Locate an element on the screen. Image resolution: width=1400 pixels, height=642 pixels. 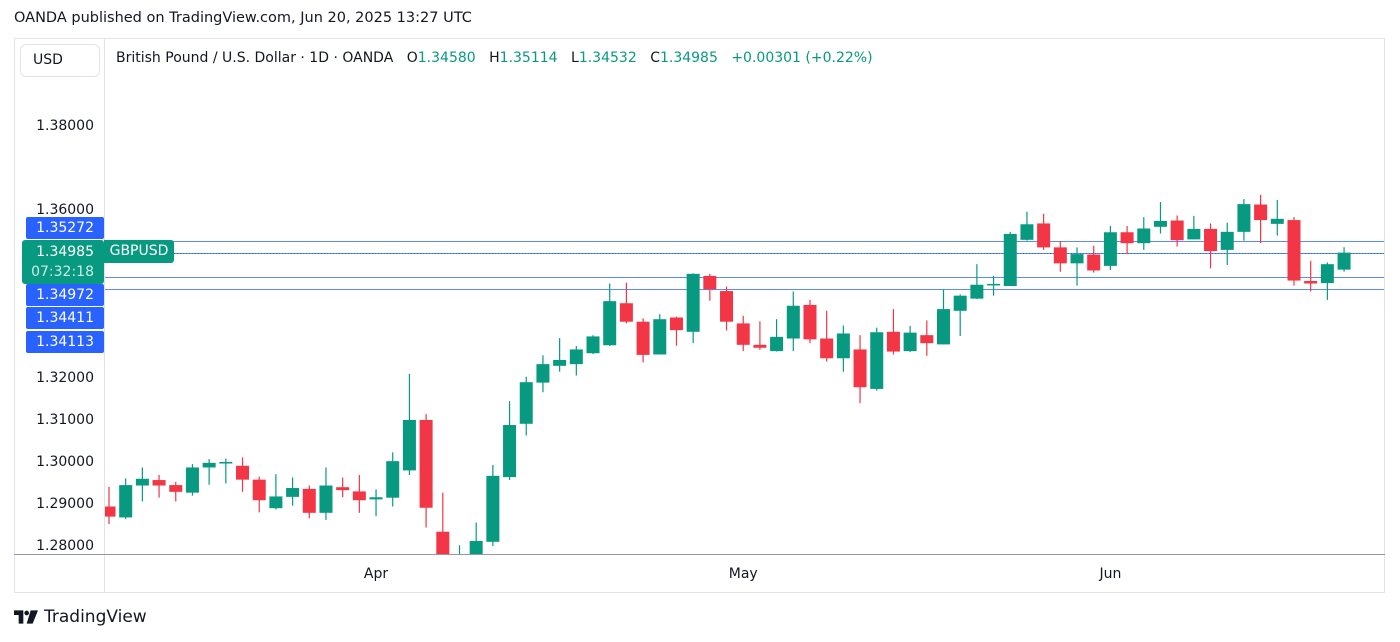
price-line-label: 1.34411 is located at coordinates (65, 318).